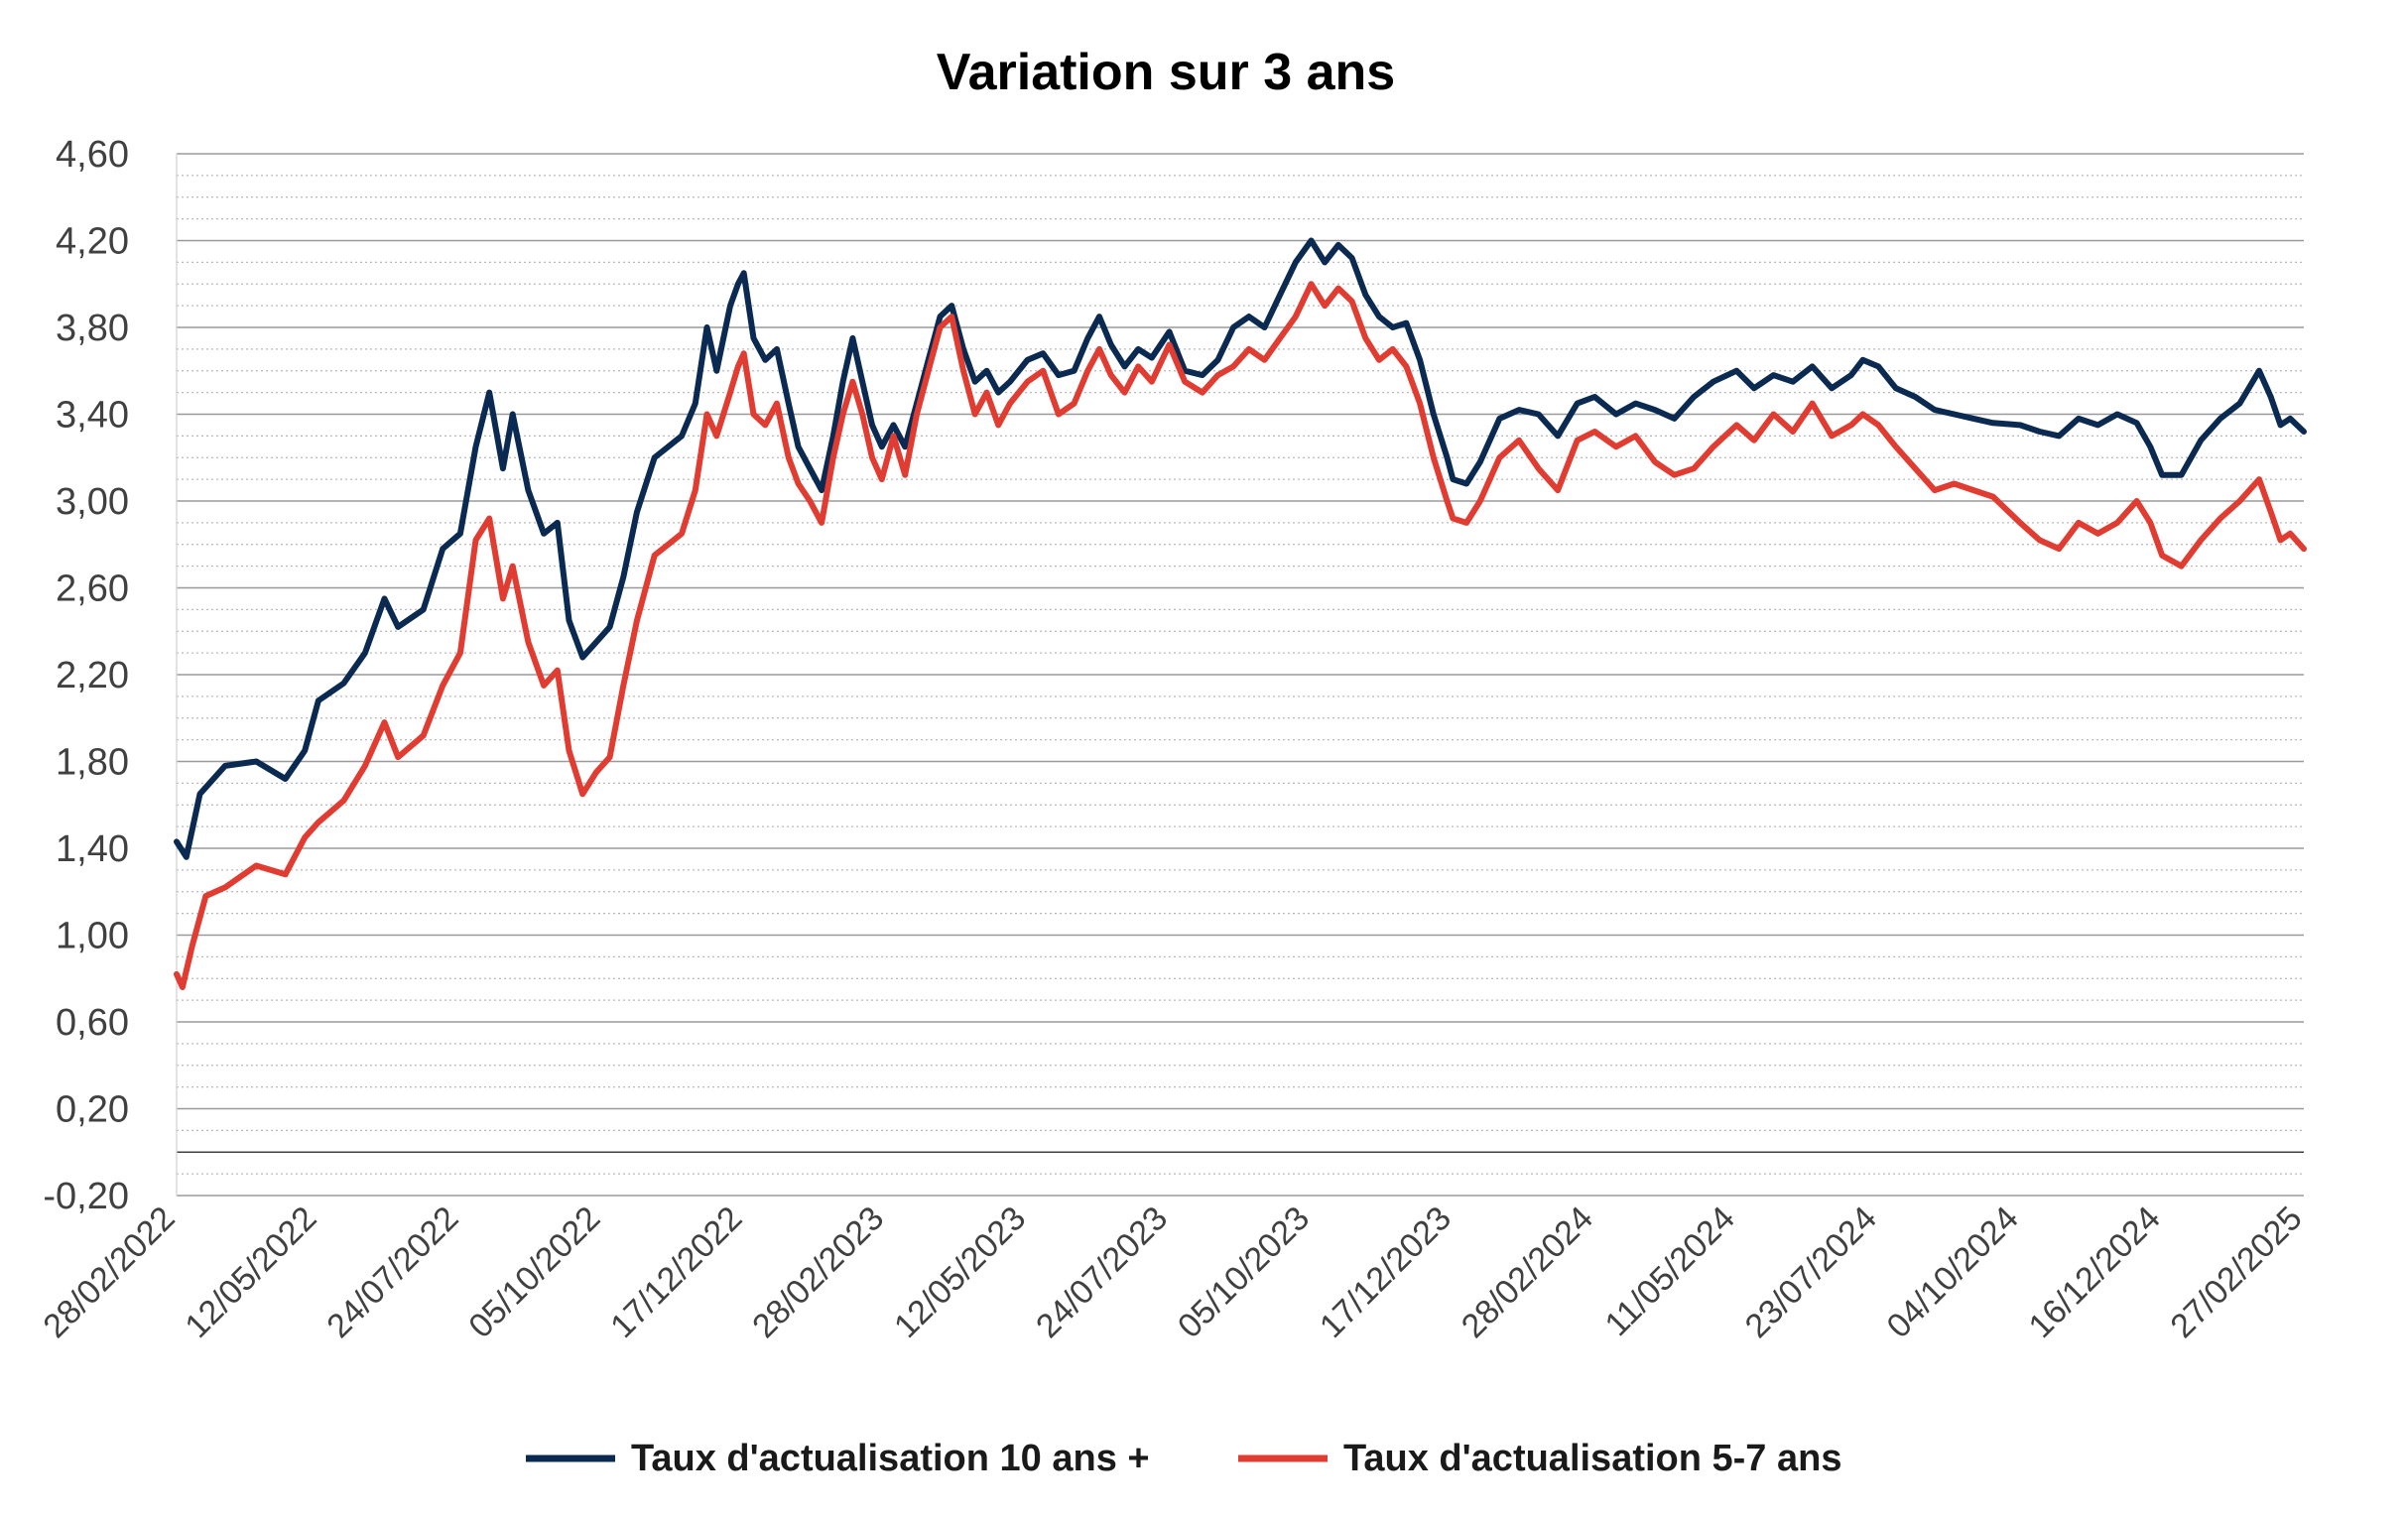  I want to click on y-tick-label: 1,00, so click(92, 936).